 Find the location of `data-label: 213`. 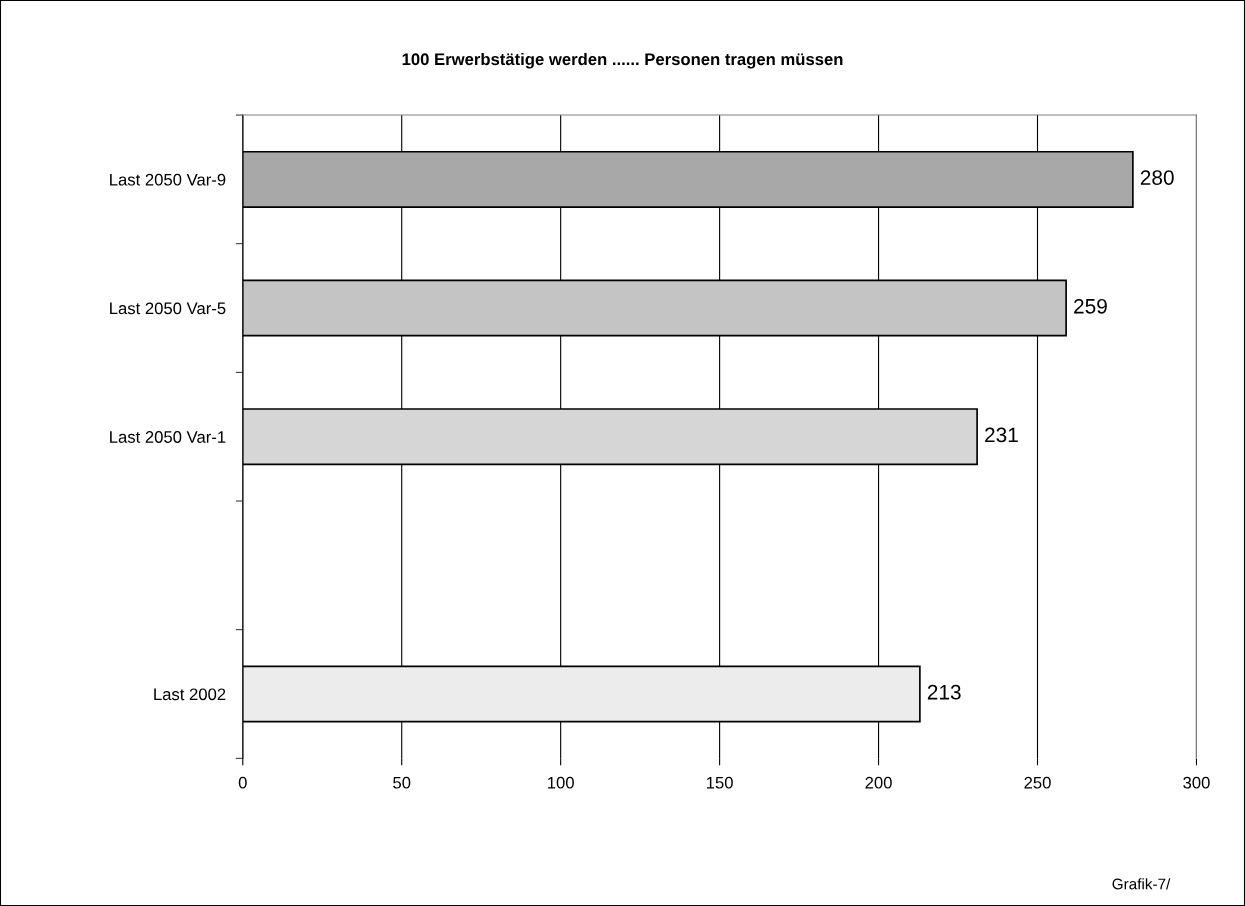

data-label: 213 is located at coordinates (944, 692).